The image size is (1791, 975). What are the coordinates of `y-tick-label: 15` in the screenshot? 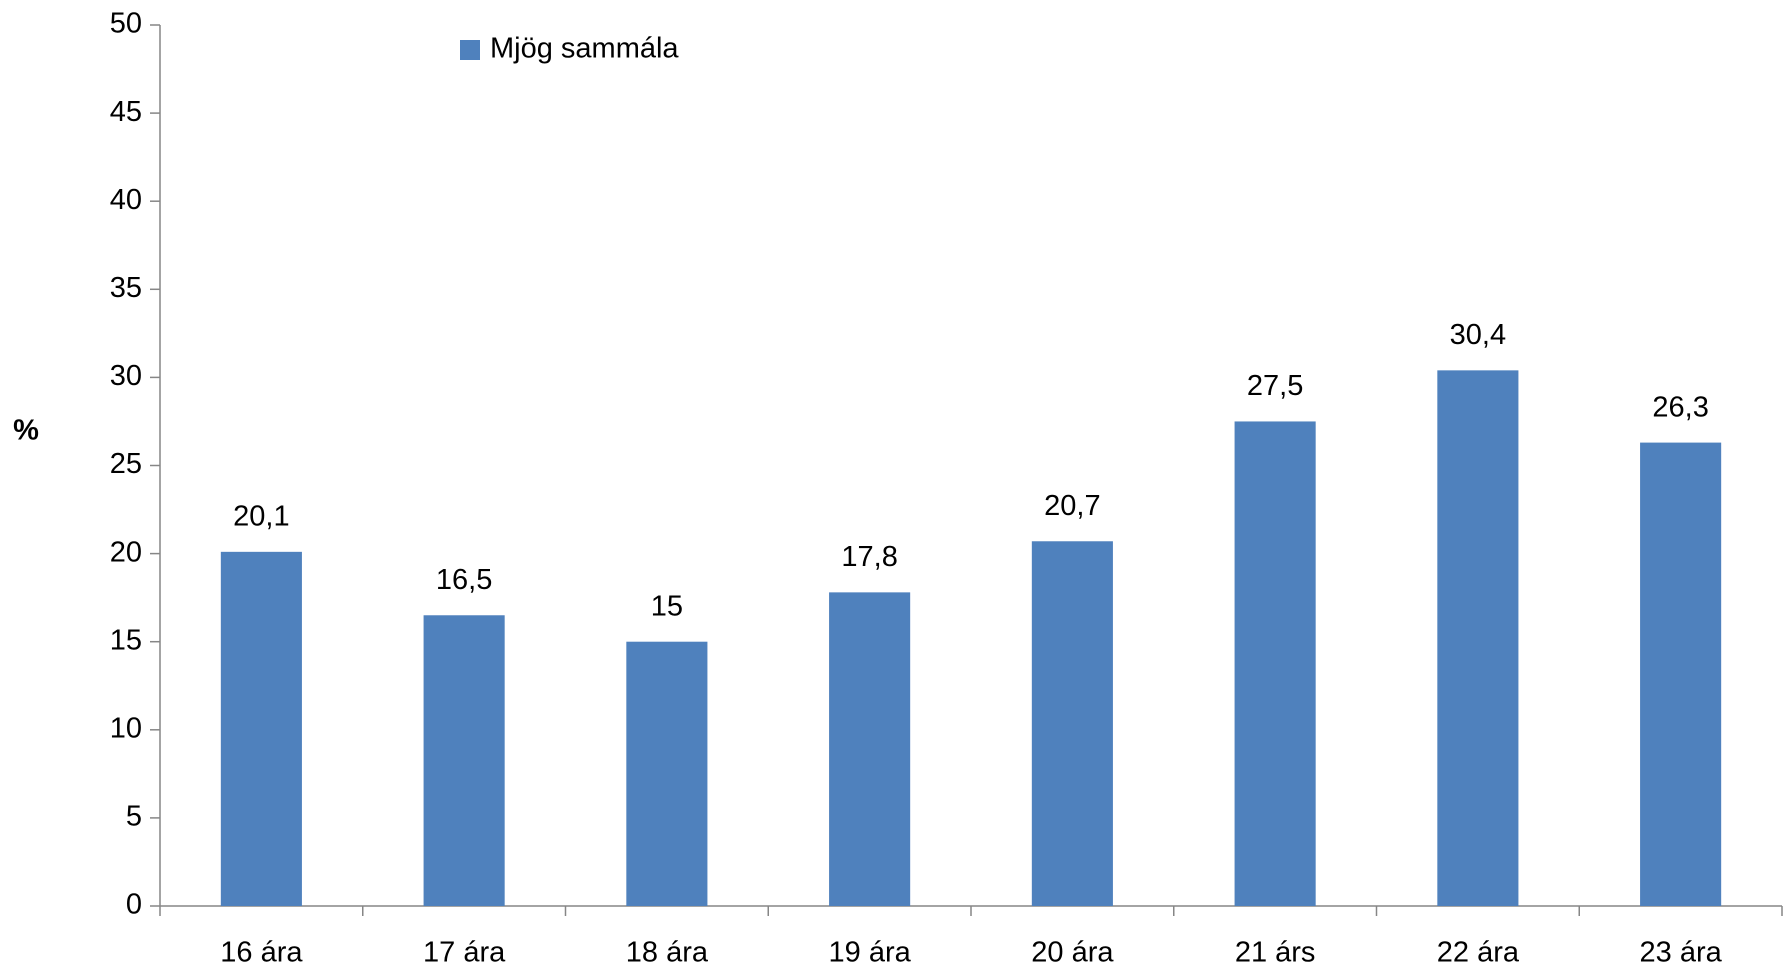 It's located at (126, 640).